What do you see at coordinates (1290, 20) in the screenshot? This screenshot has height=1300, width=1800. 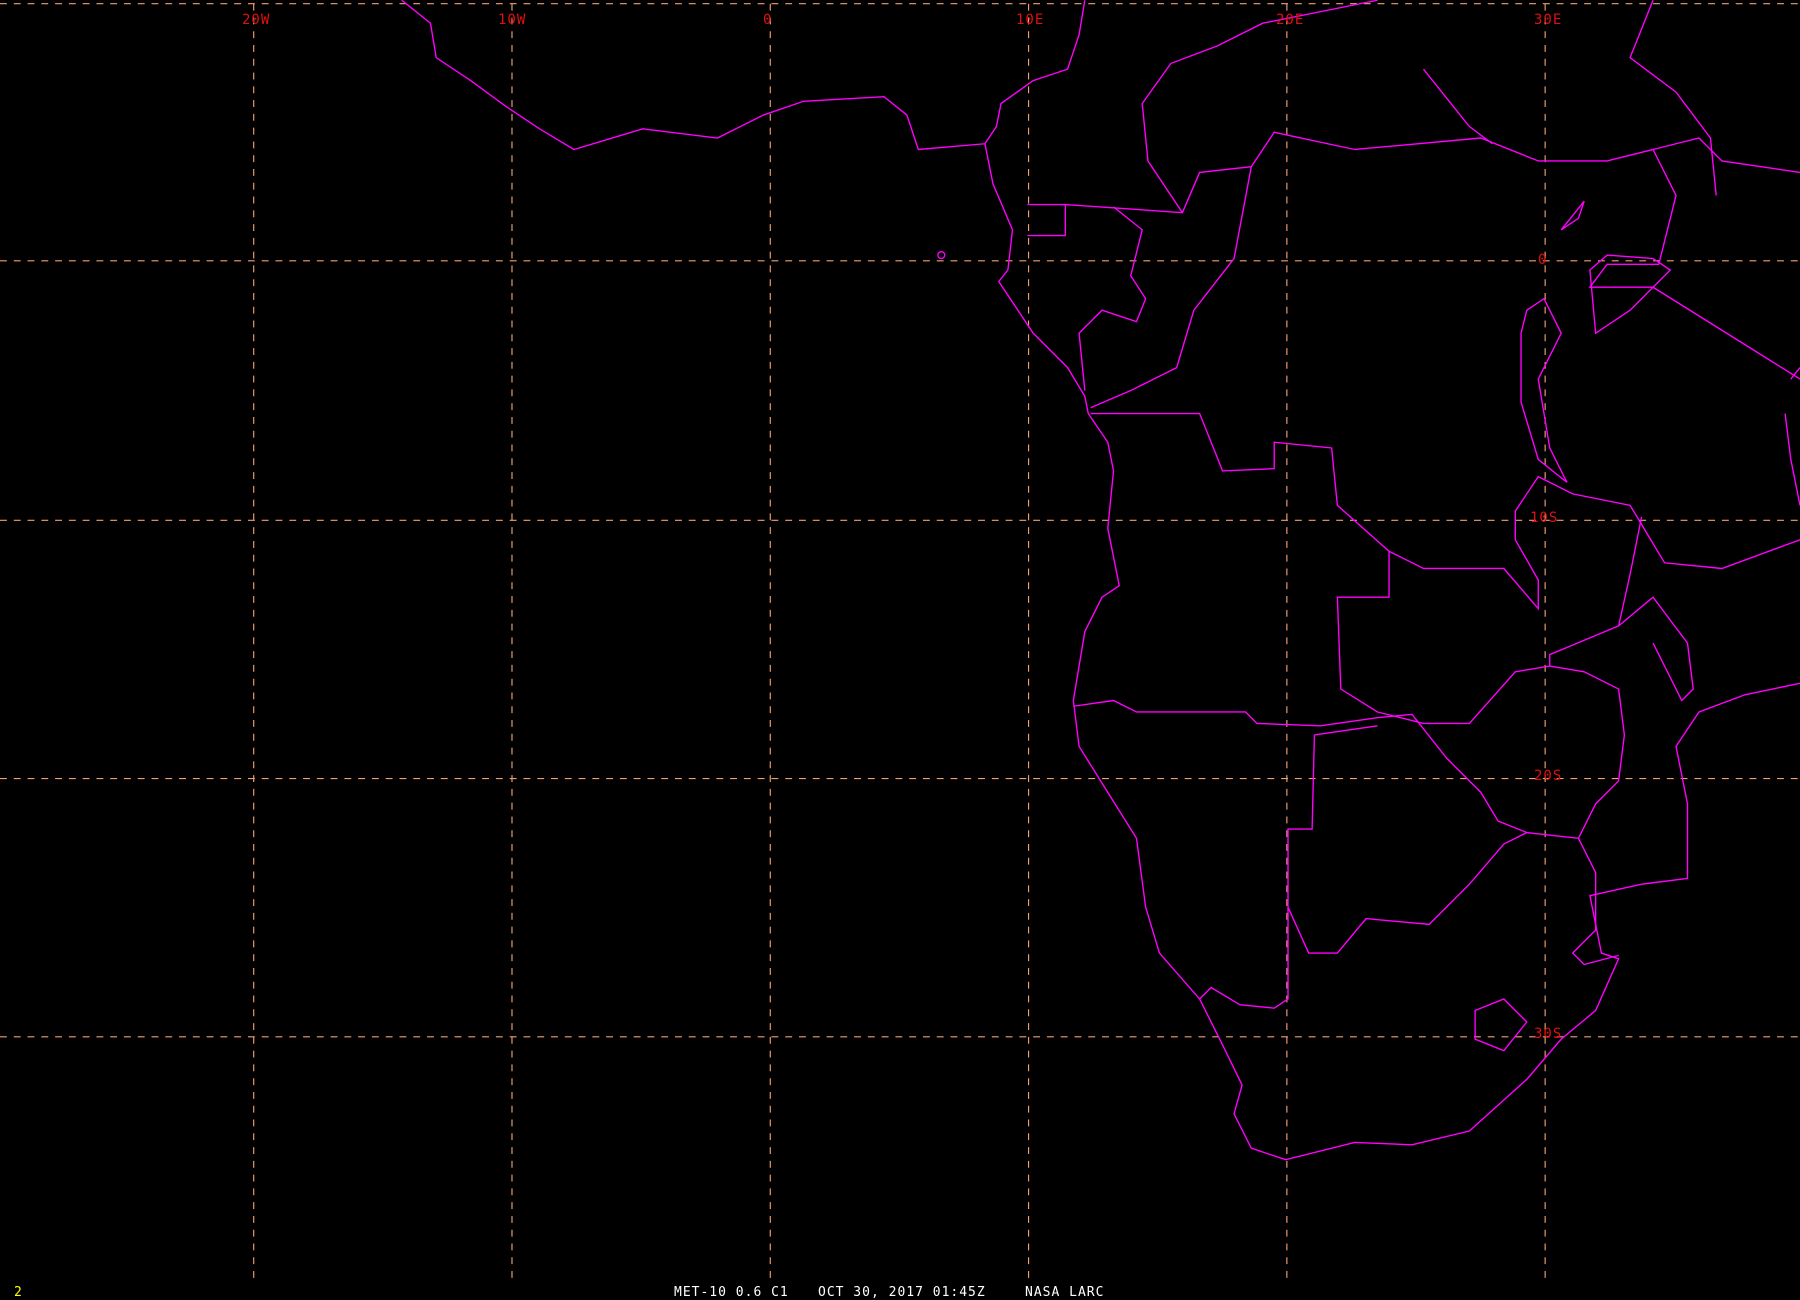 I see `lon-label-20e: 20E` at bounding box center [1290, 20].